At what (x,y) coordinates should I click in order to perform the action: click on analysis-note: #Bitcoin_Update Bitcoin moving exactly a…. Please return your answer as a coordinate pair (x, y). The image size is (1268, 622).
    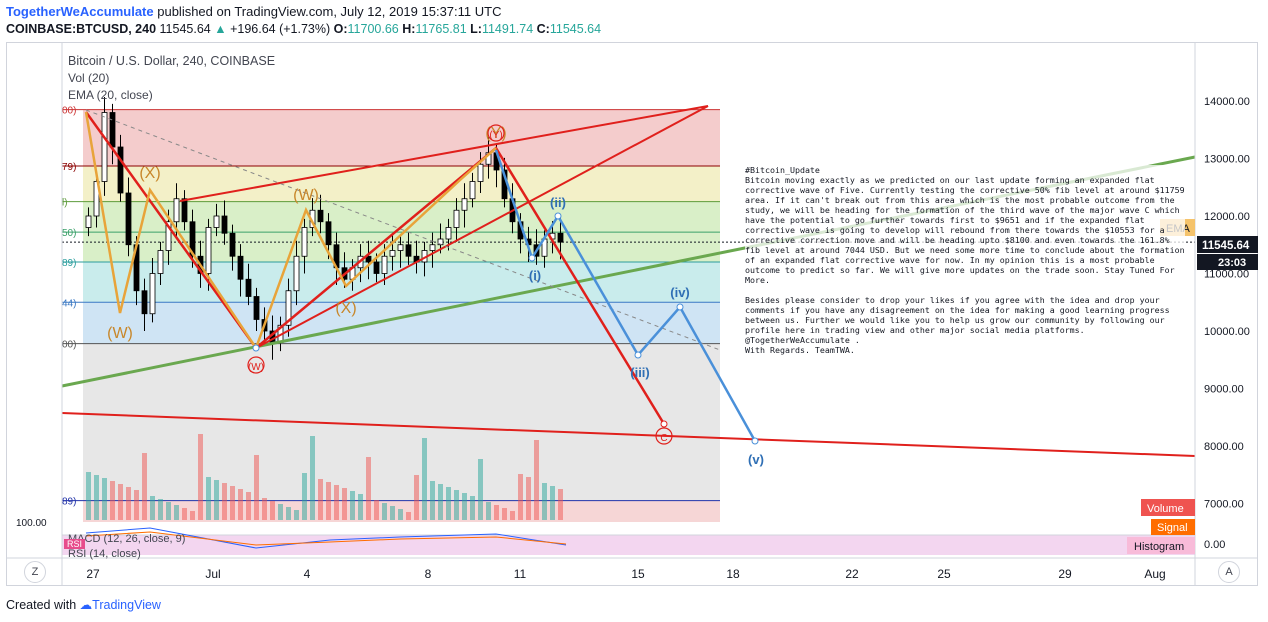
    Looking at the image, I should click on (965, 260).